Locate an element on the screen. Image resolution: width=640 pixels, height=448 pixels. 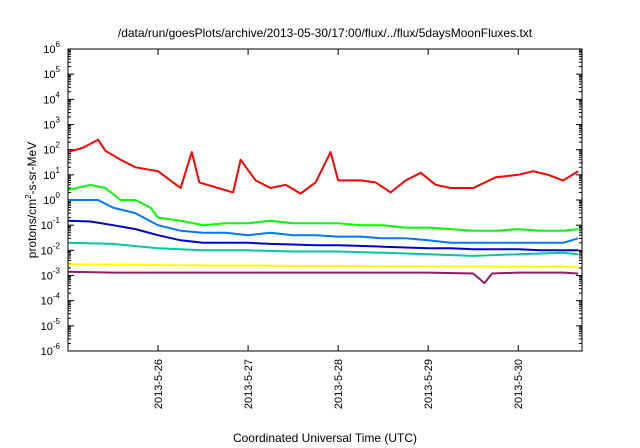
y-tick-label: 10³ is located at coordinates (51, 124).